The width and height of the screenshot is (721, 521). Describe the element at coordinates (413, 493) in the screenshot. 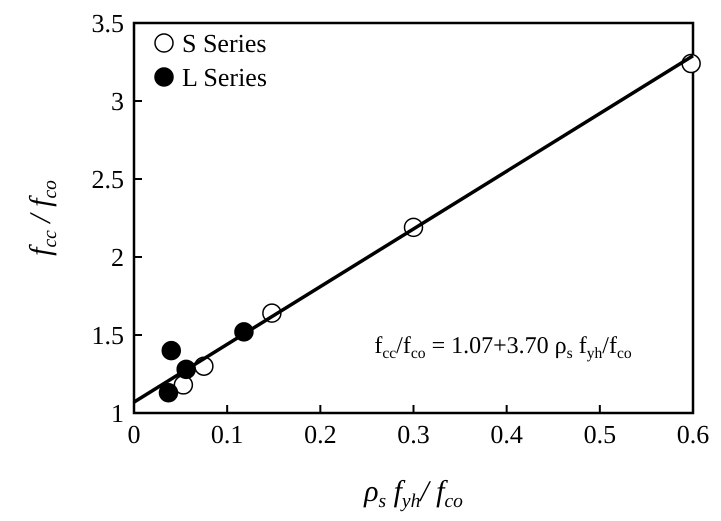

I see `x-axis-title: ρ$_{s}$ f$_{yh}$/ f$_{co}$` at that location.